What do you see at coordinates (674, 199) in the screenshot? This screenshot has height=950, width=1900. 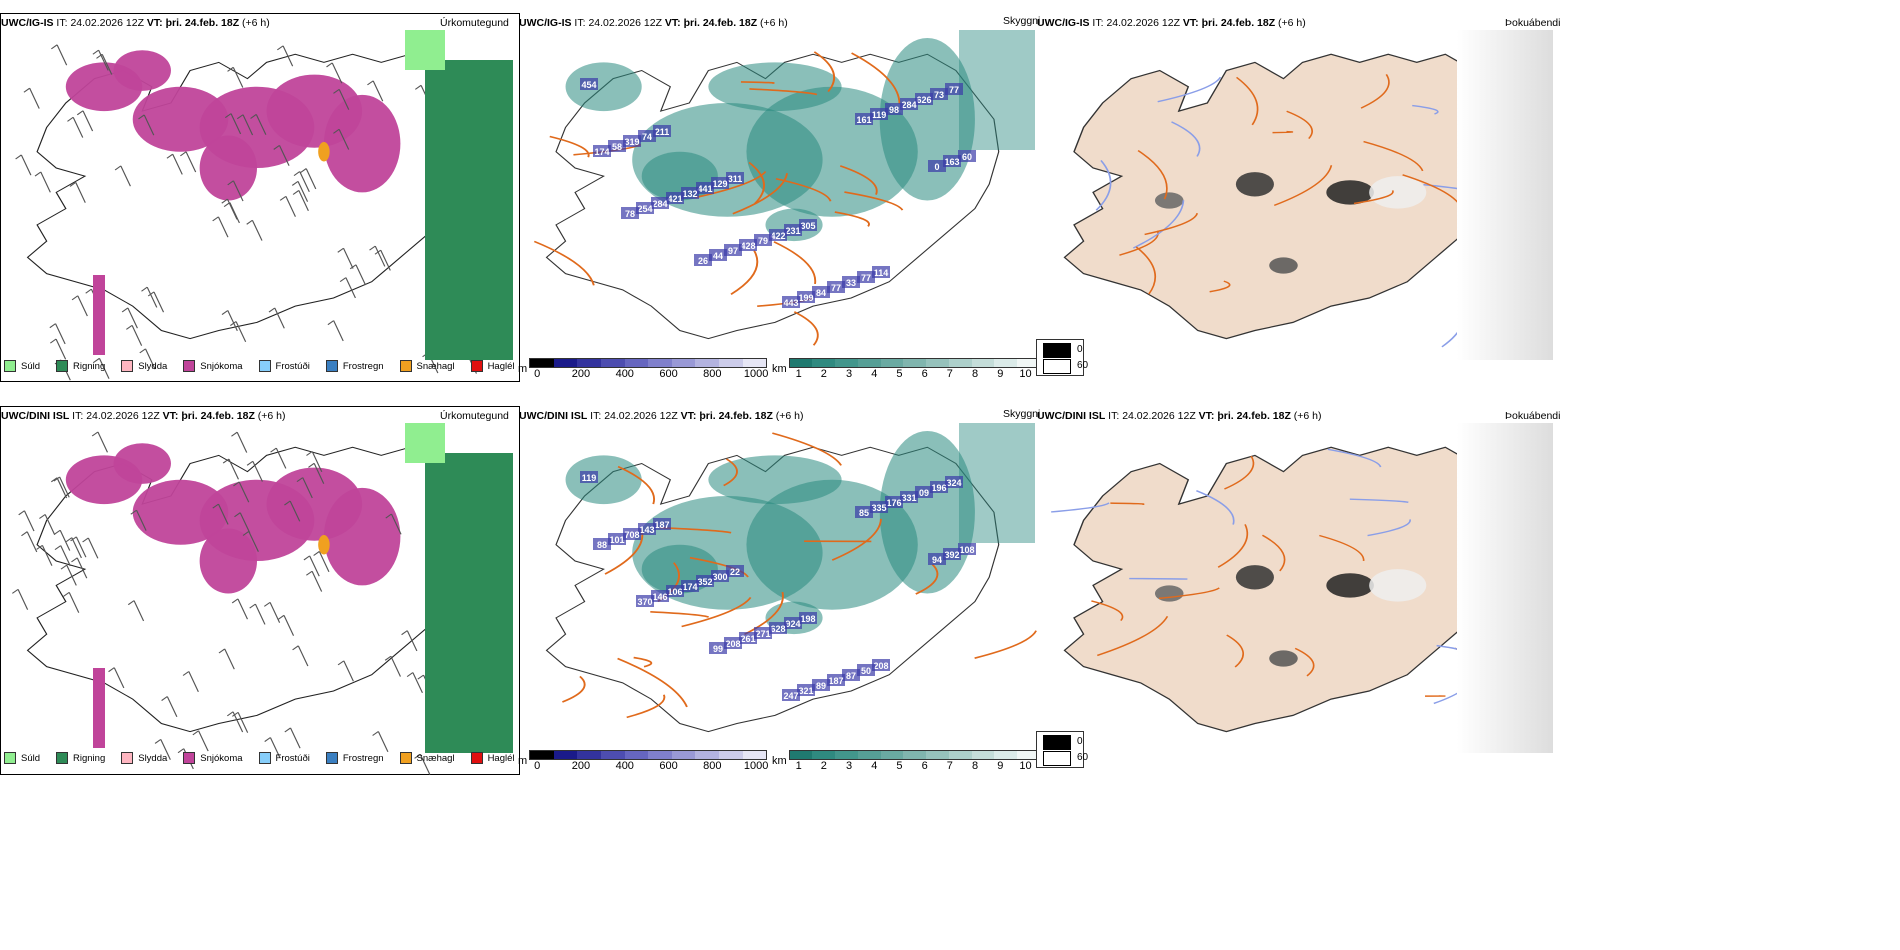 I see `ceiling-label: 421` at bounding box center [674, 199].